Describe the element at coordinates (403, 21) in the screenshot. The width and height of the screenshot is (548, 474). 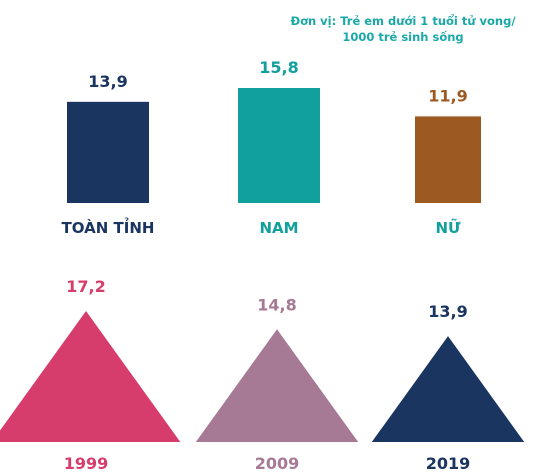
I see `unit-note-line-1: Đơn vị: Trẻ em dưới 1 tuổi tử vong/` at that location.